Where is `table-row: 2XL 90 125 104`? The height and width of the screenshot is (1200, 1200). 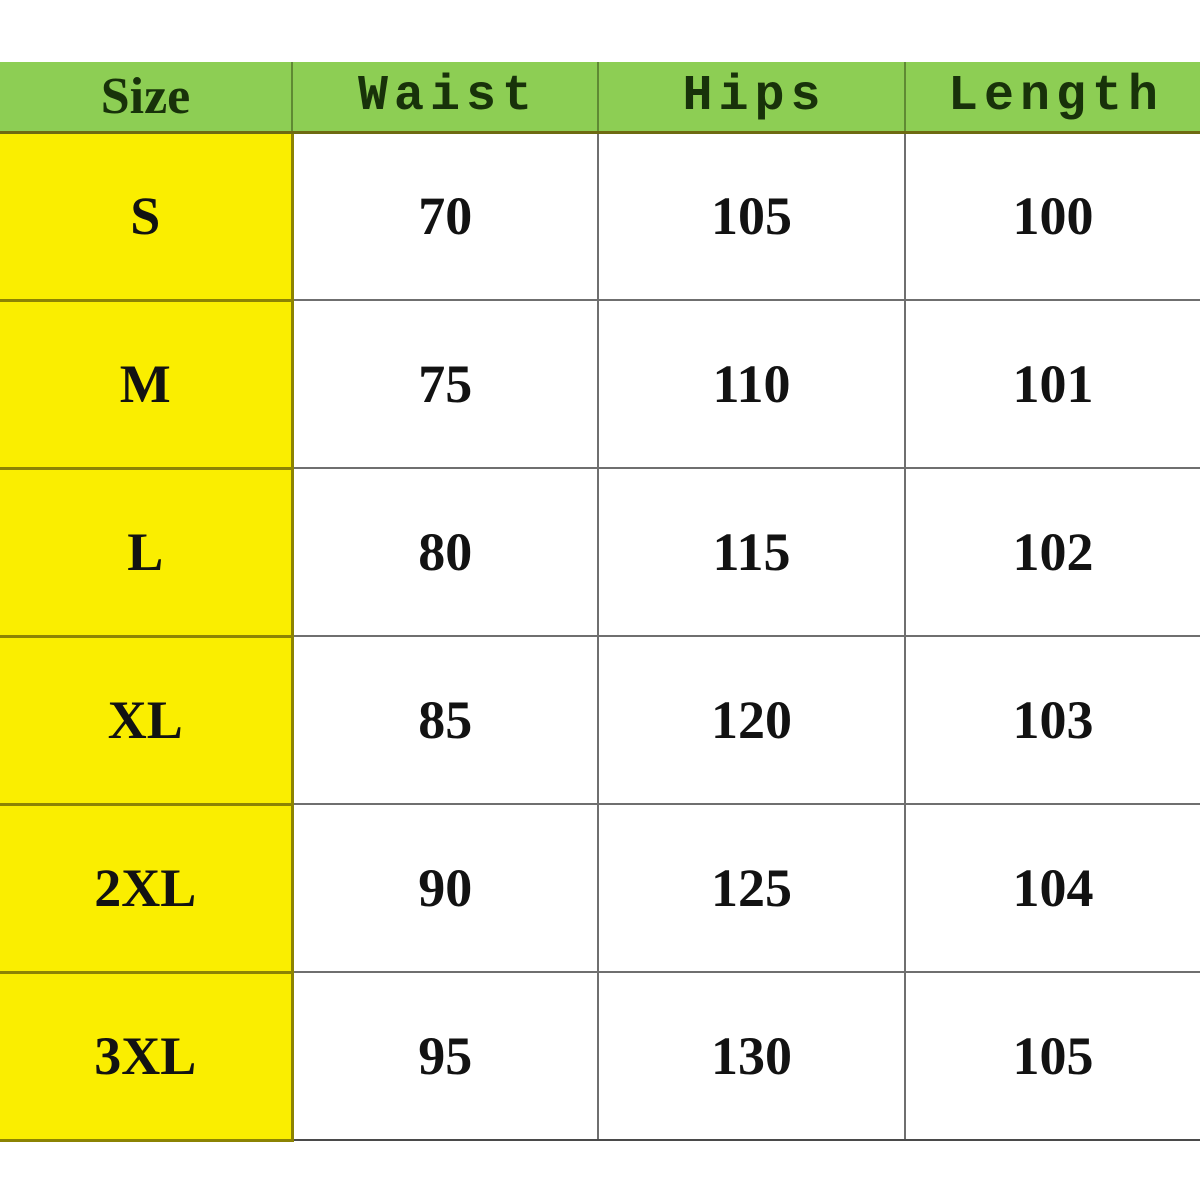 table-row: 2XL 90 125 104 is located at coordinates (600, 889).